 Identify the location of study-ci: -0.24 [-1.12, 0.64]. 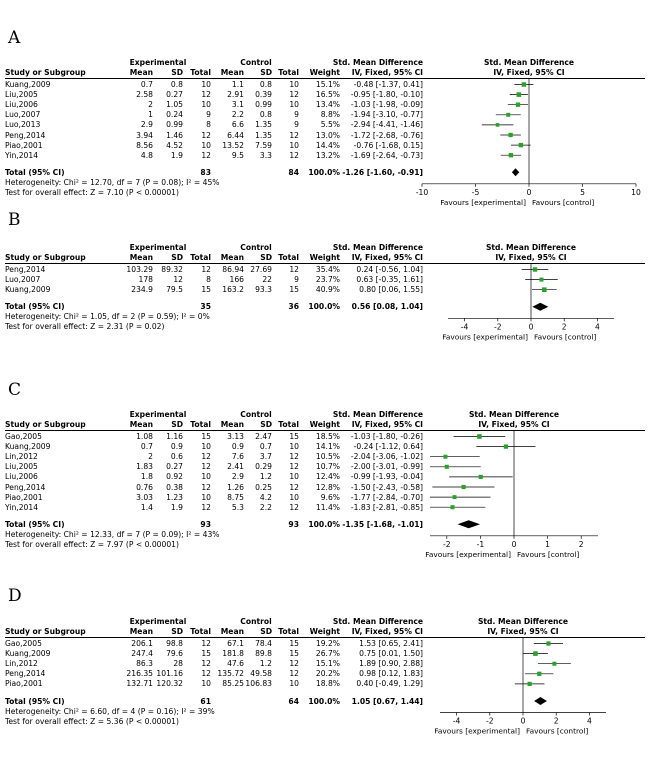
(388, 447).